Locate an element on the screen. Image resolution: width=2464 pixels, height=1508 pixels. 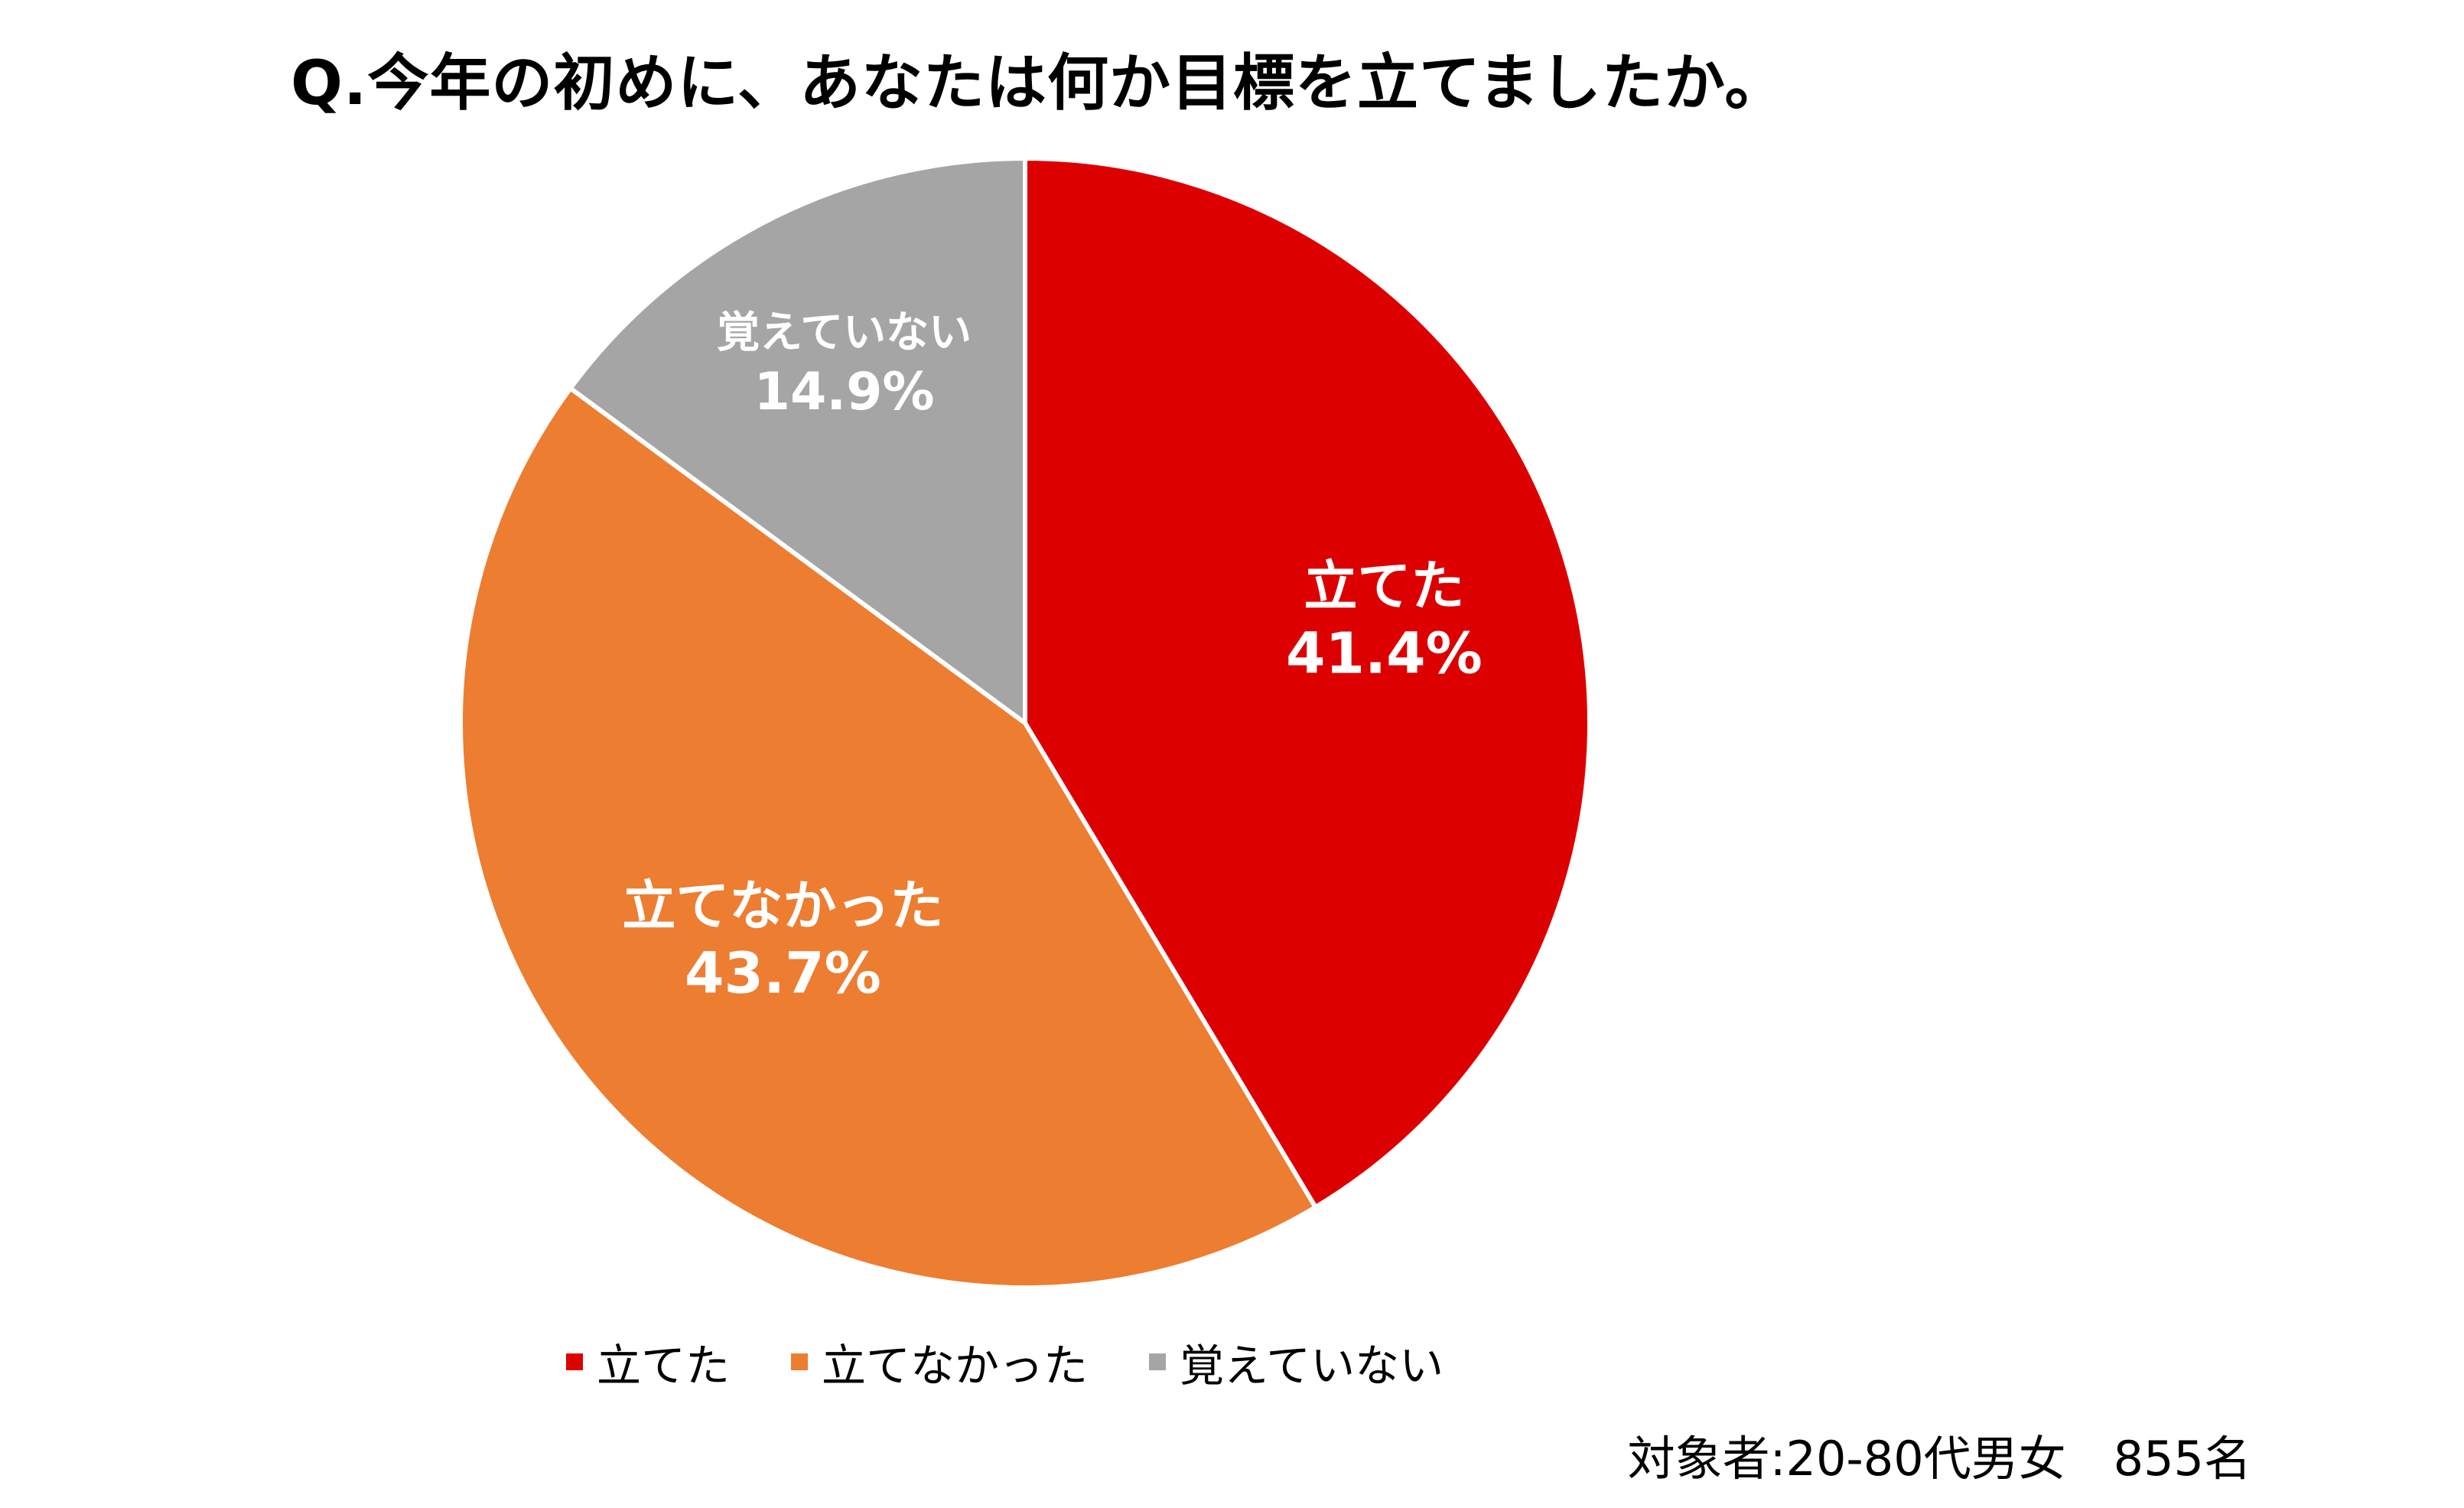
chart-title: Q.今年の初めに、あなたは何か目標を立てましたか。 is located at coordinates (1039, 83).